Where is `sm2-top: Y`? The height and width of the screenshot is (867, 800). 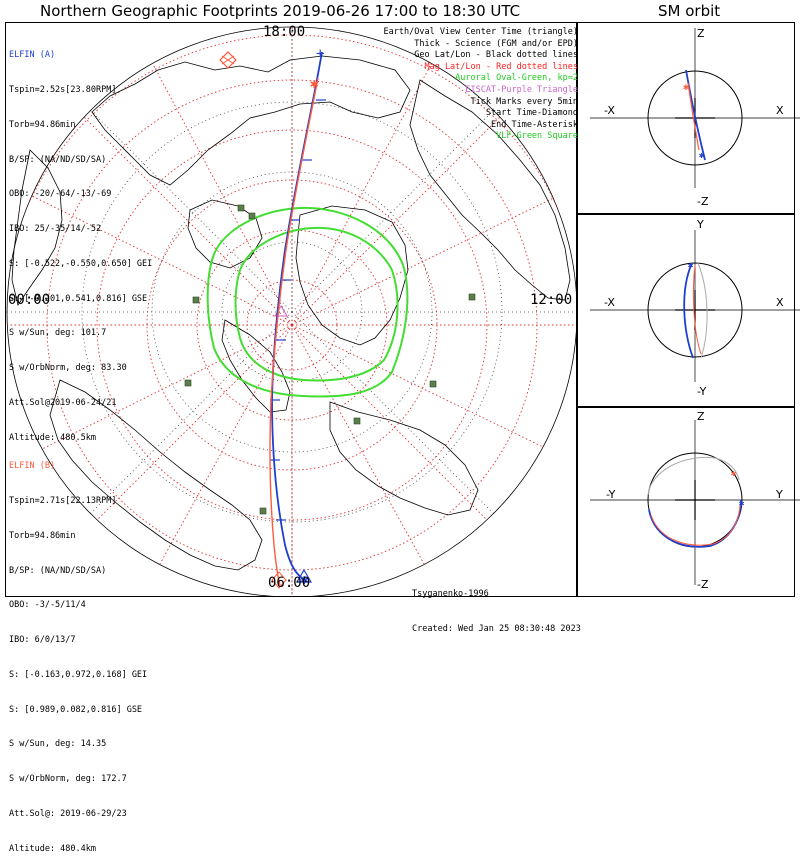
sm2-top: Y is located at coordinates (700, 224).